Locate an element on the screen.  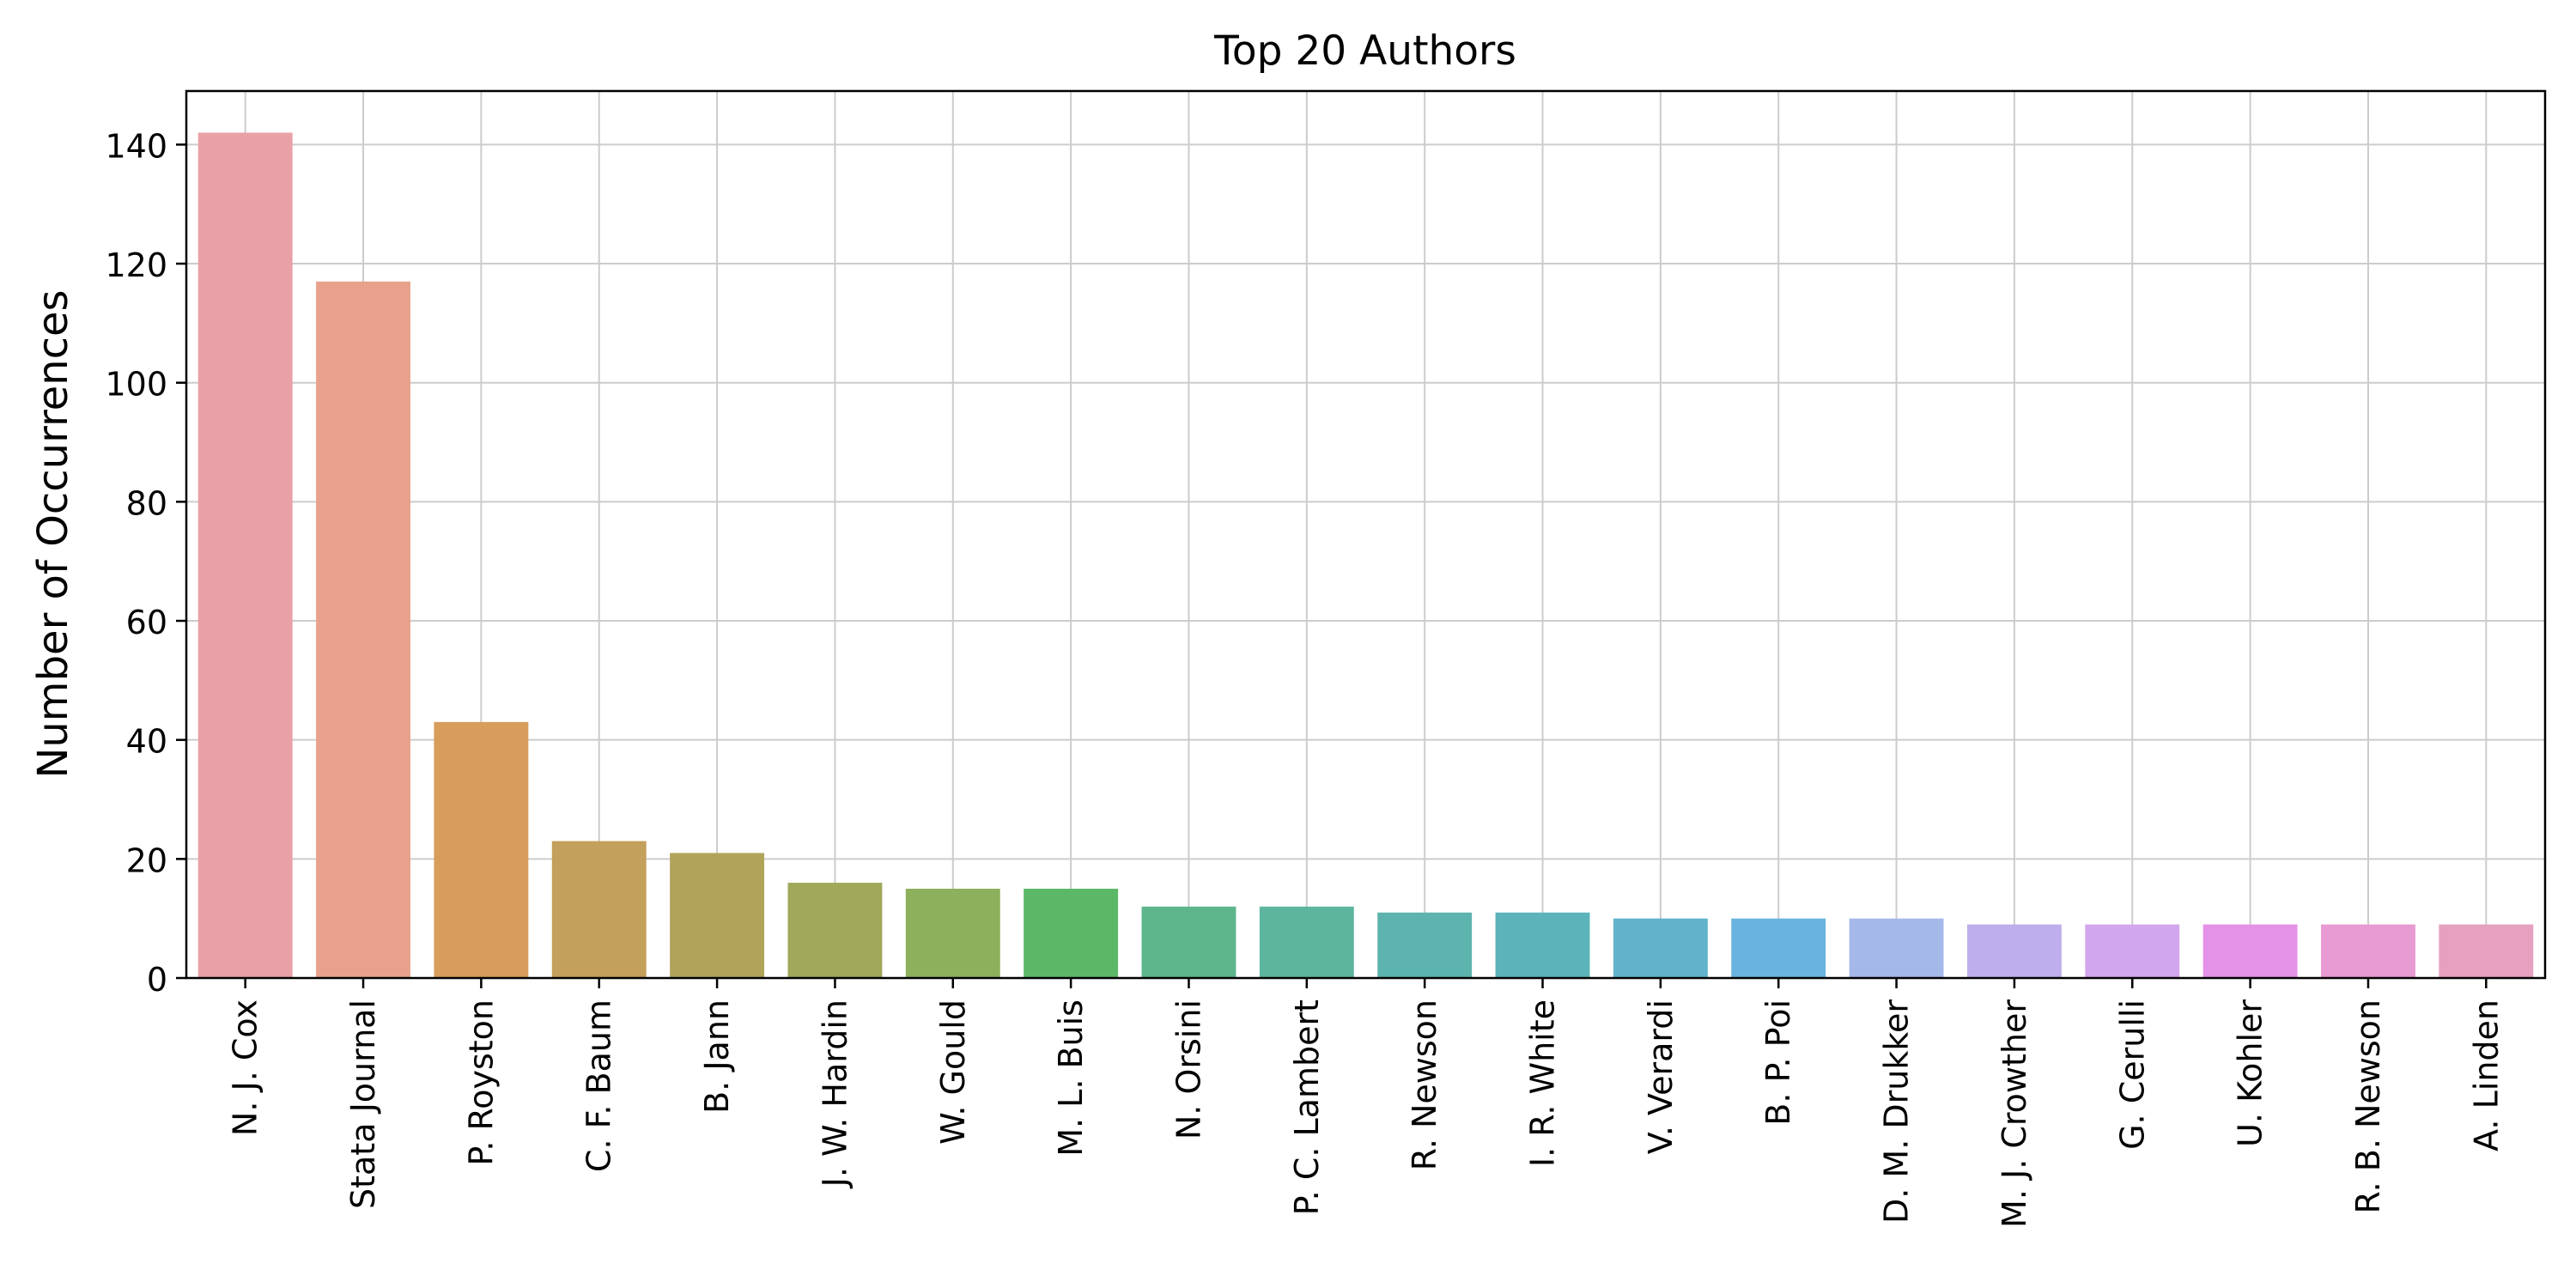
x-tick-label: W. Gould is located at coordinates (953, 1072).